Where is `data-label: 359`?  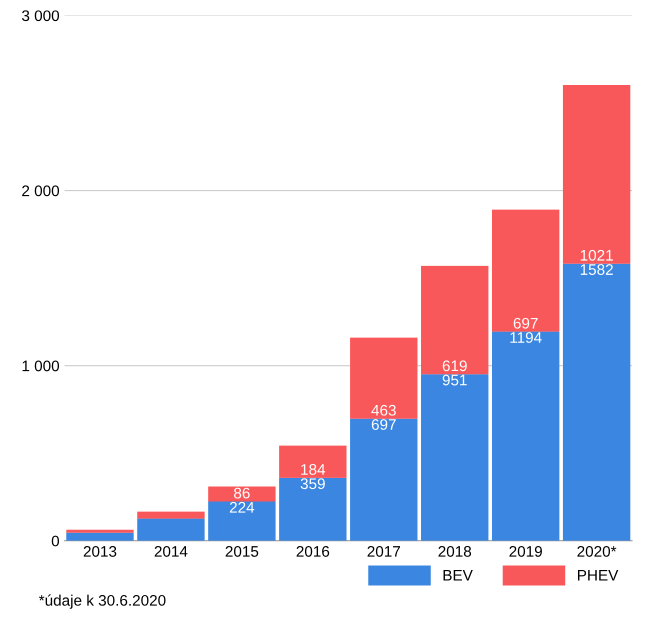 data-label: 359 is located at coordinates (312, 484).